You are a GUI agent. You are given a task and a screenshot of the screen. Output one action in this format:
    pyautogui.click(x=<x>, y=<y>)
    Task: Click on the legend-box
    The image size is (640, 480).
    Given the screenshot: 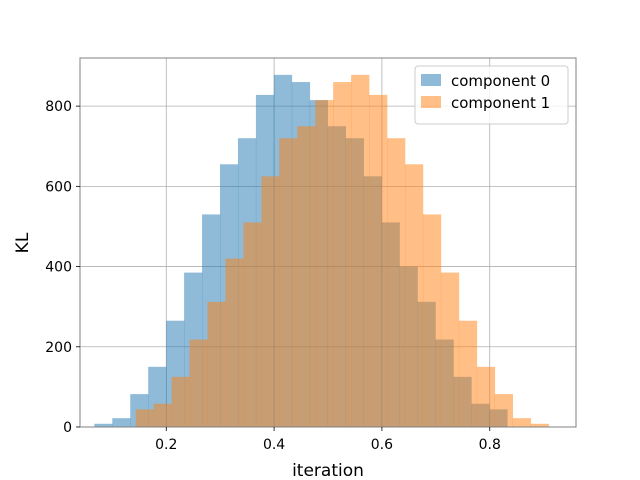 What is the action you would take?
    pyautogui.click(x=491, y=95)
    